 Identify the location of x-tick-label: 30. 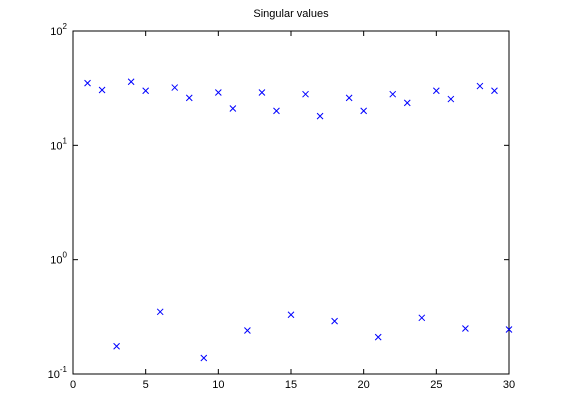
(509, 385).